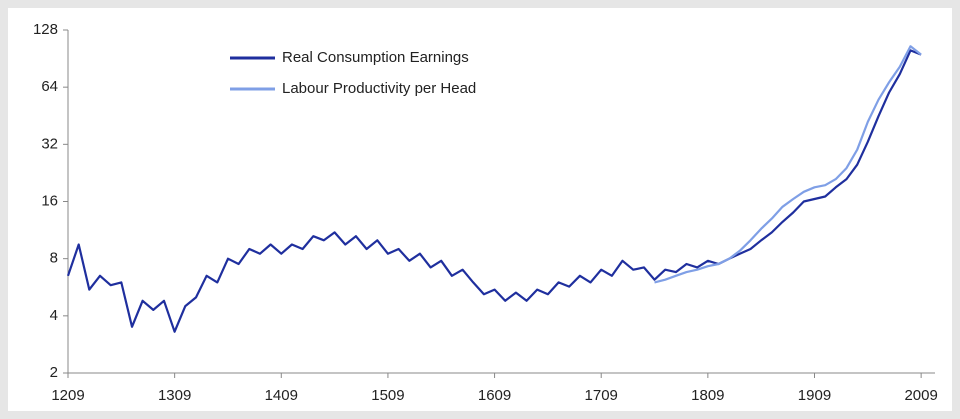 The width and height of the screenshot is (960, 419). I want to click on y-tick-label: 32, so click(49, 143).